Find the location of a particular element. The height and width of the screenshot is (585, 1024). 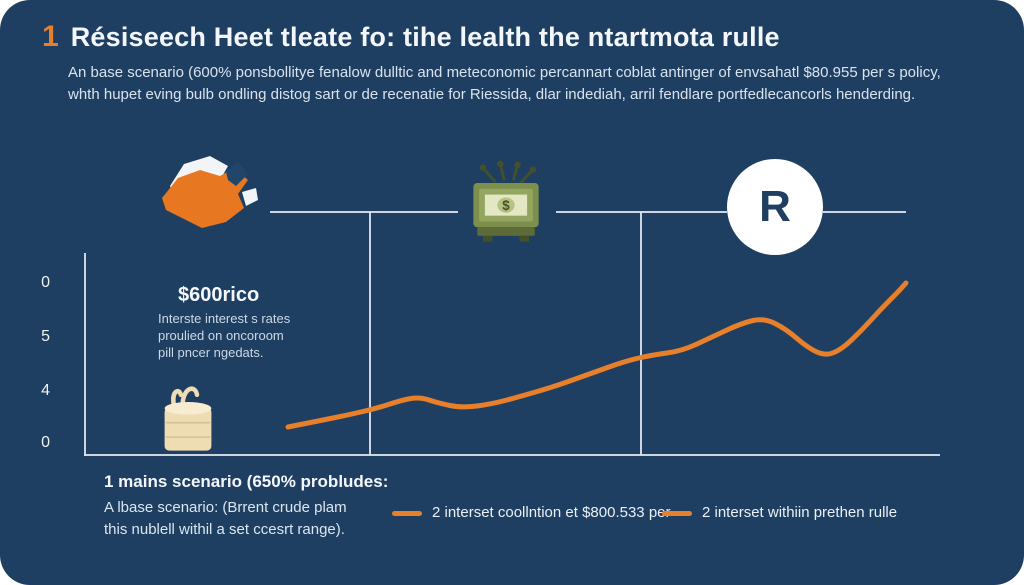

legend-item-2-label: 2 interset coollntion et $800.533 per is located at coordinates (551, 512).